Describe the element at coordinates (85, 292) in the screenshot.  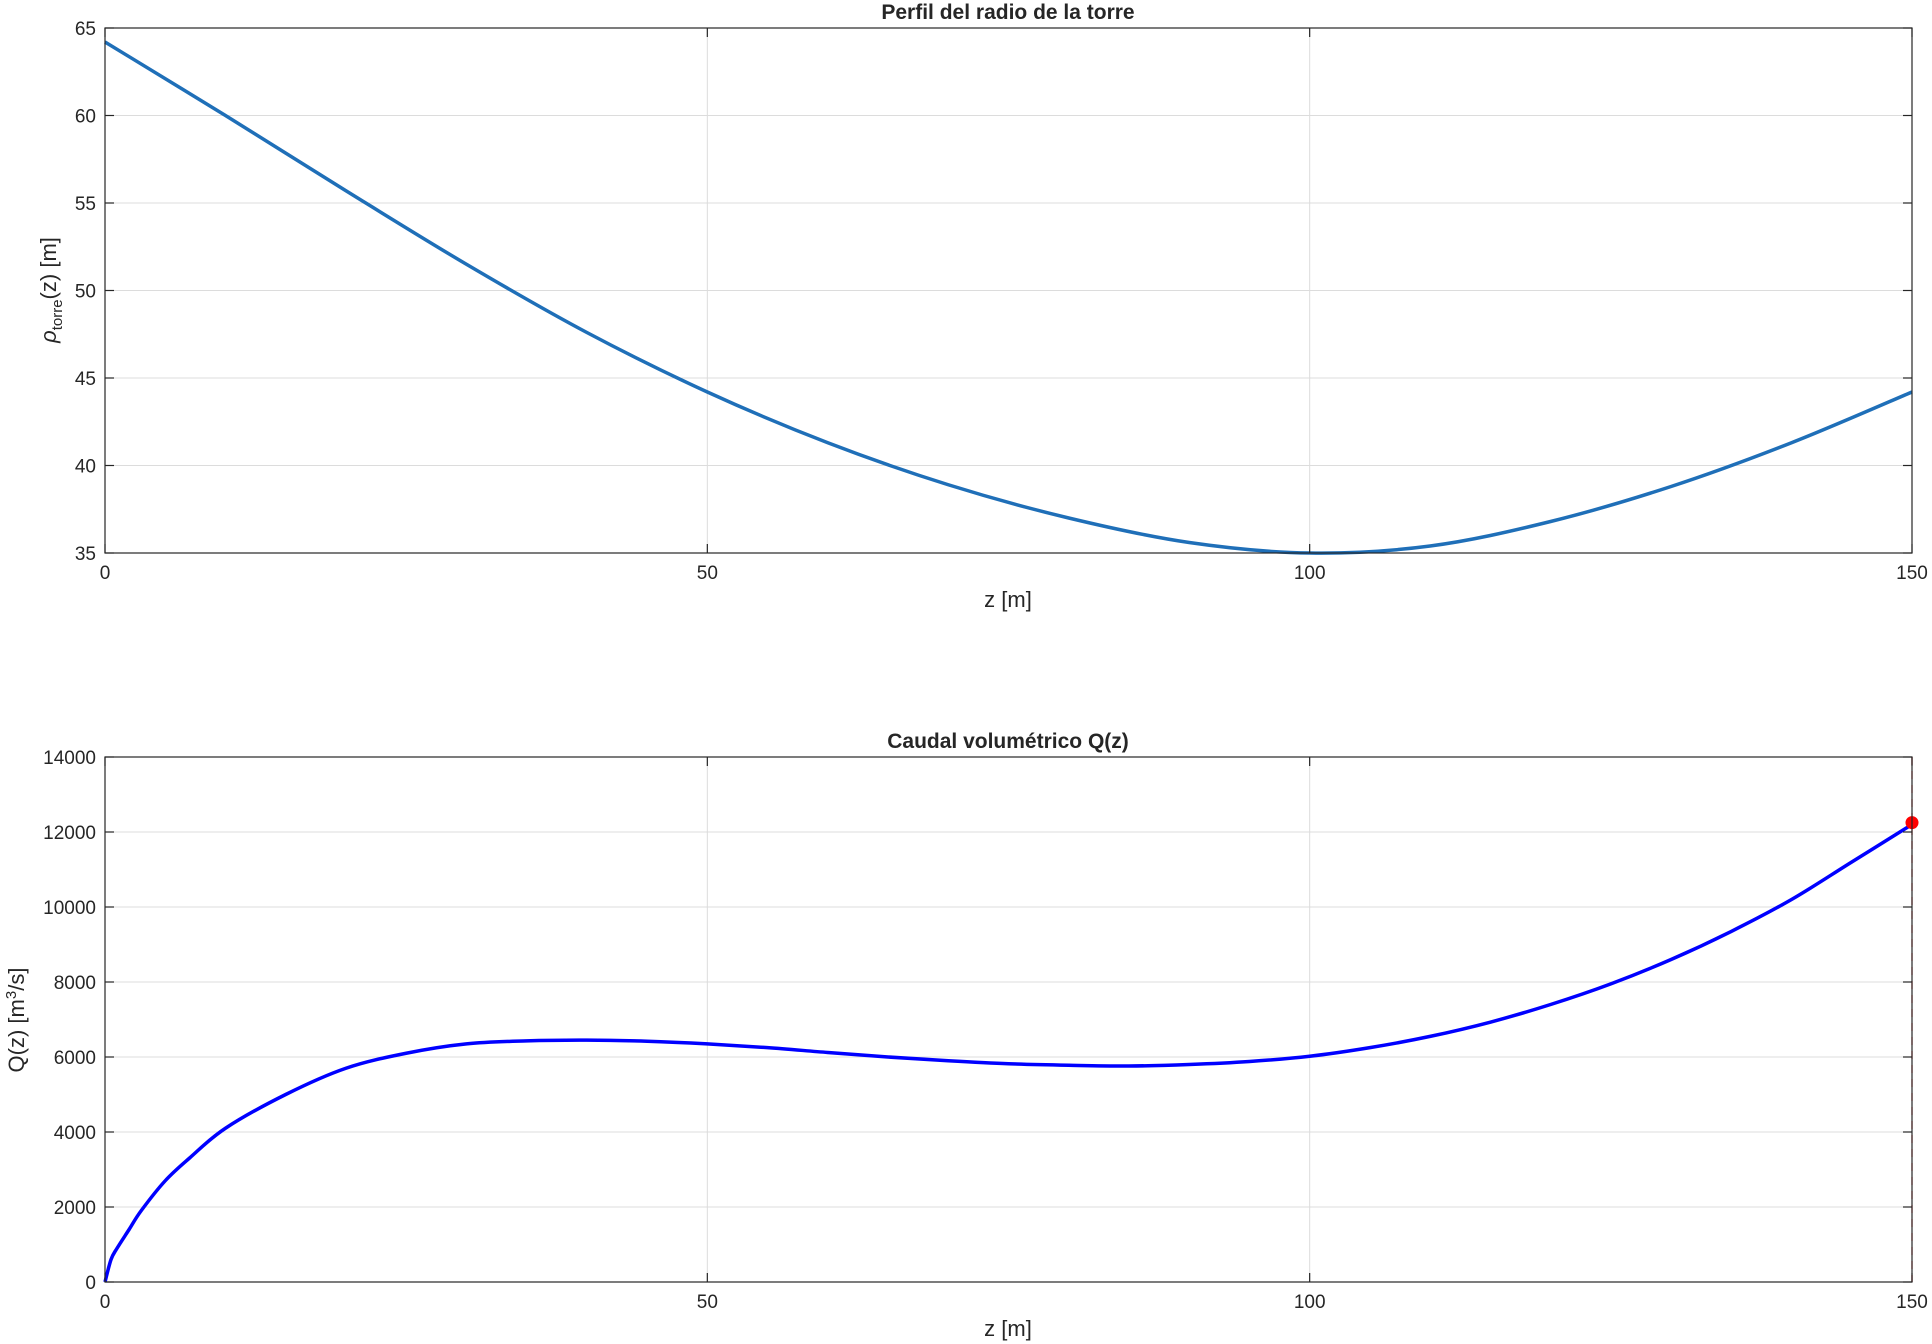
I see `y-tick-label: 50` at that location.